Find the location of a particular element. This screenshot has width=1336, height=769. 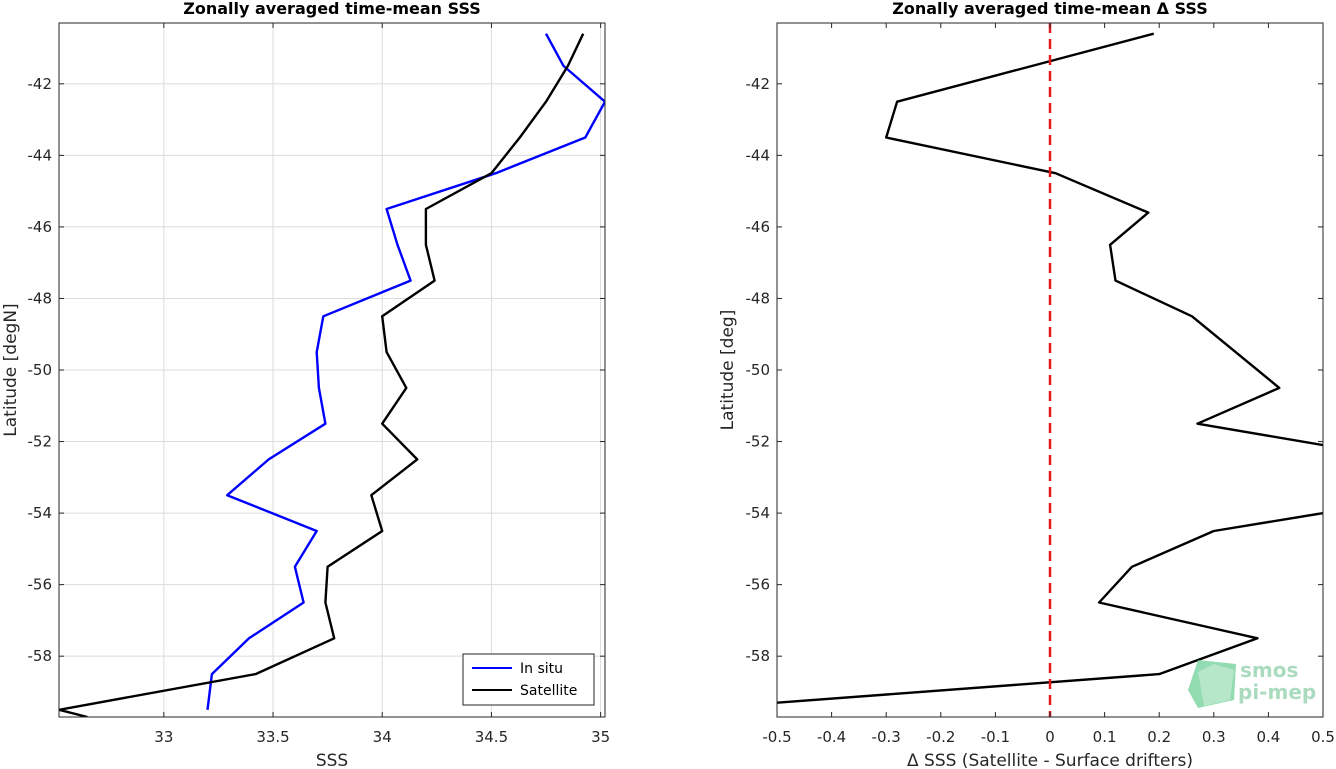

right-chart-title: Zonally averaged time-mean Δ SSS is located at coordinates (1050, 9).